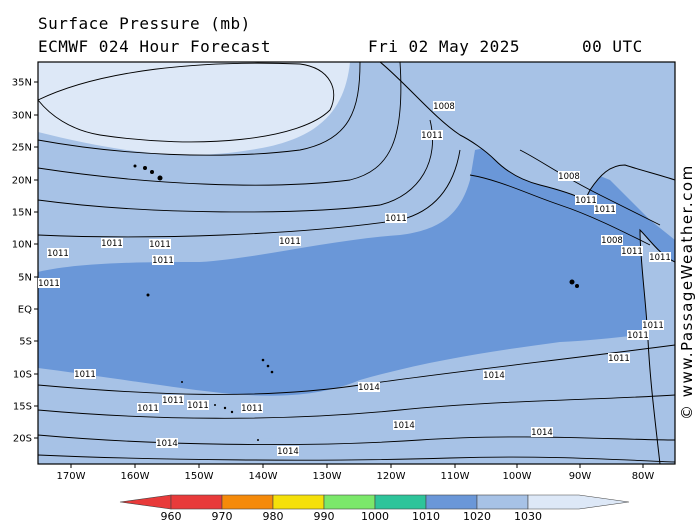  What do you see at coordinates (171, 516) in the screenshot?
I see `colorbar-label: 960` at bounding box center [171, 516].